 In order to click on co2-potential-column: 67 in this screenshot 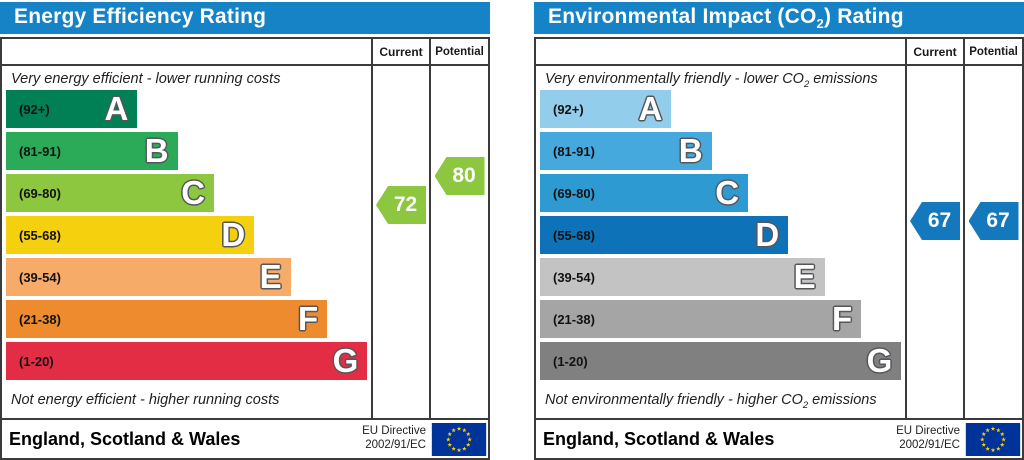, I will do `click(992, 242)`.